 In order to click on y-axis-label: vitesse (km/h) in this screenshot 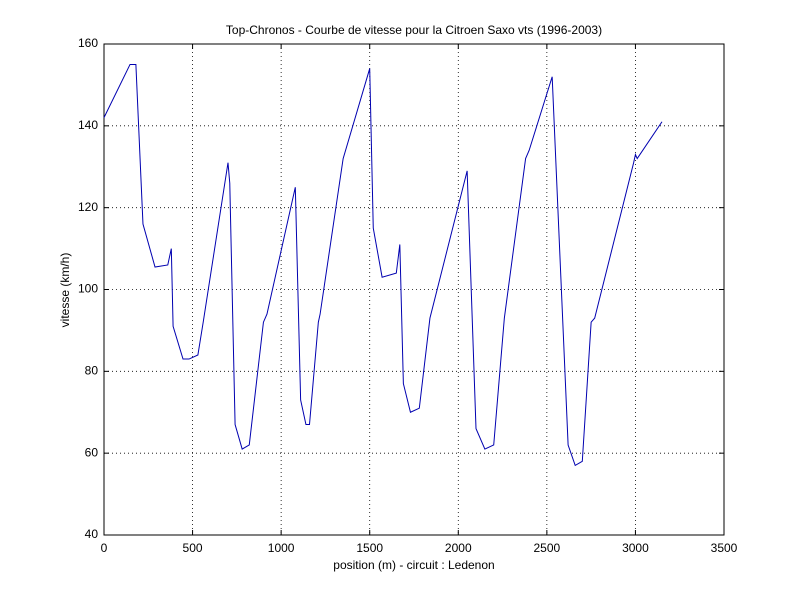, I will do `click(65, 290)`.